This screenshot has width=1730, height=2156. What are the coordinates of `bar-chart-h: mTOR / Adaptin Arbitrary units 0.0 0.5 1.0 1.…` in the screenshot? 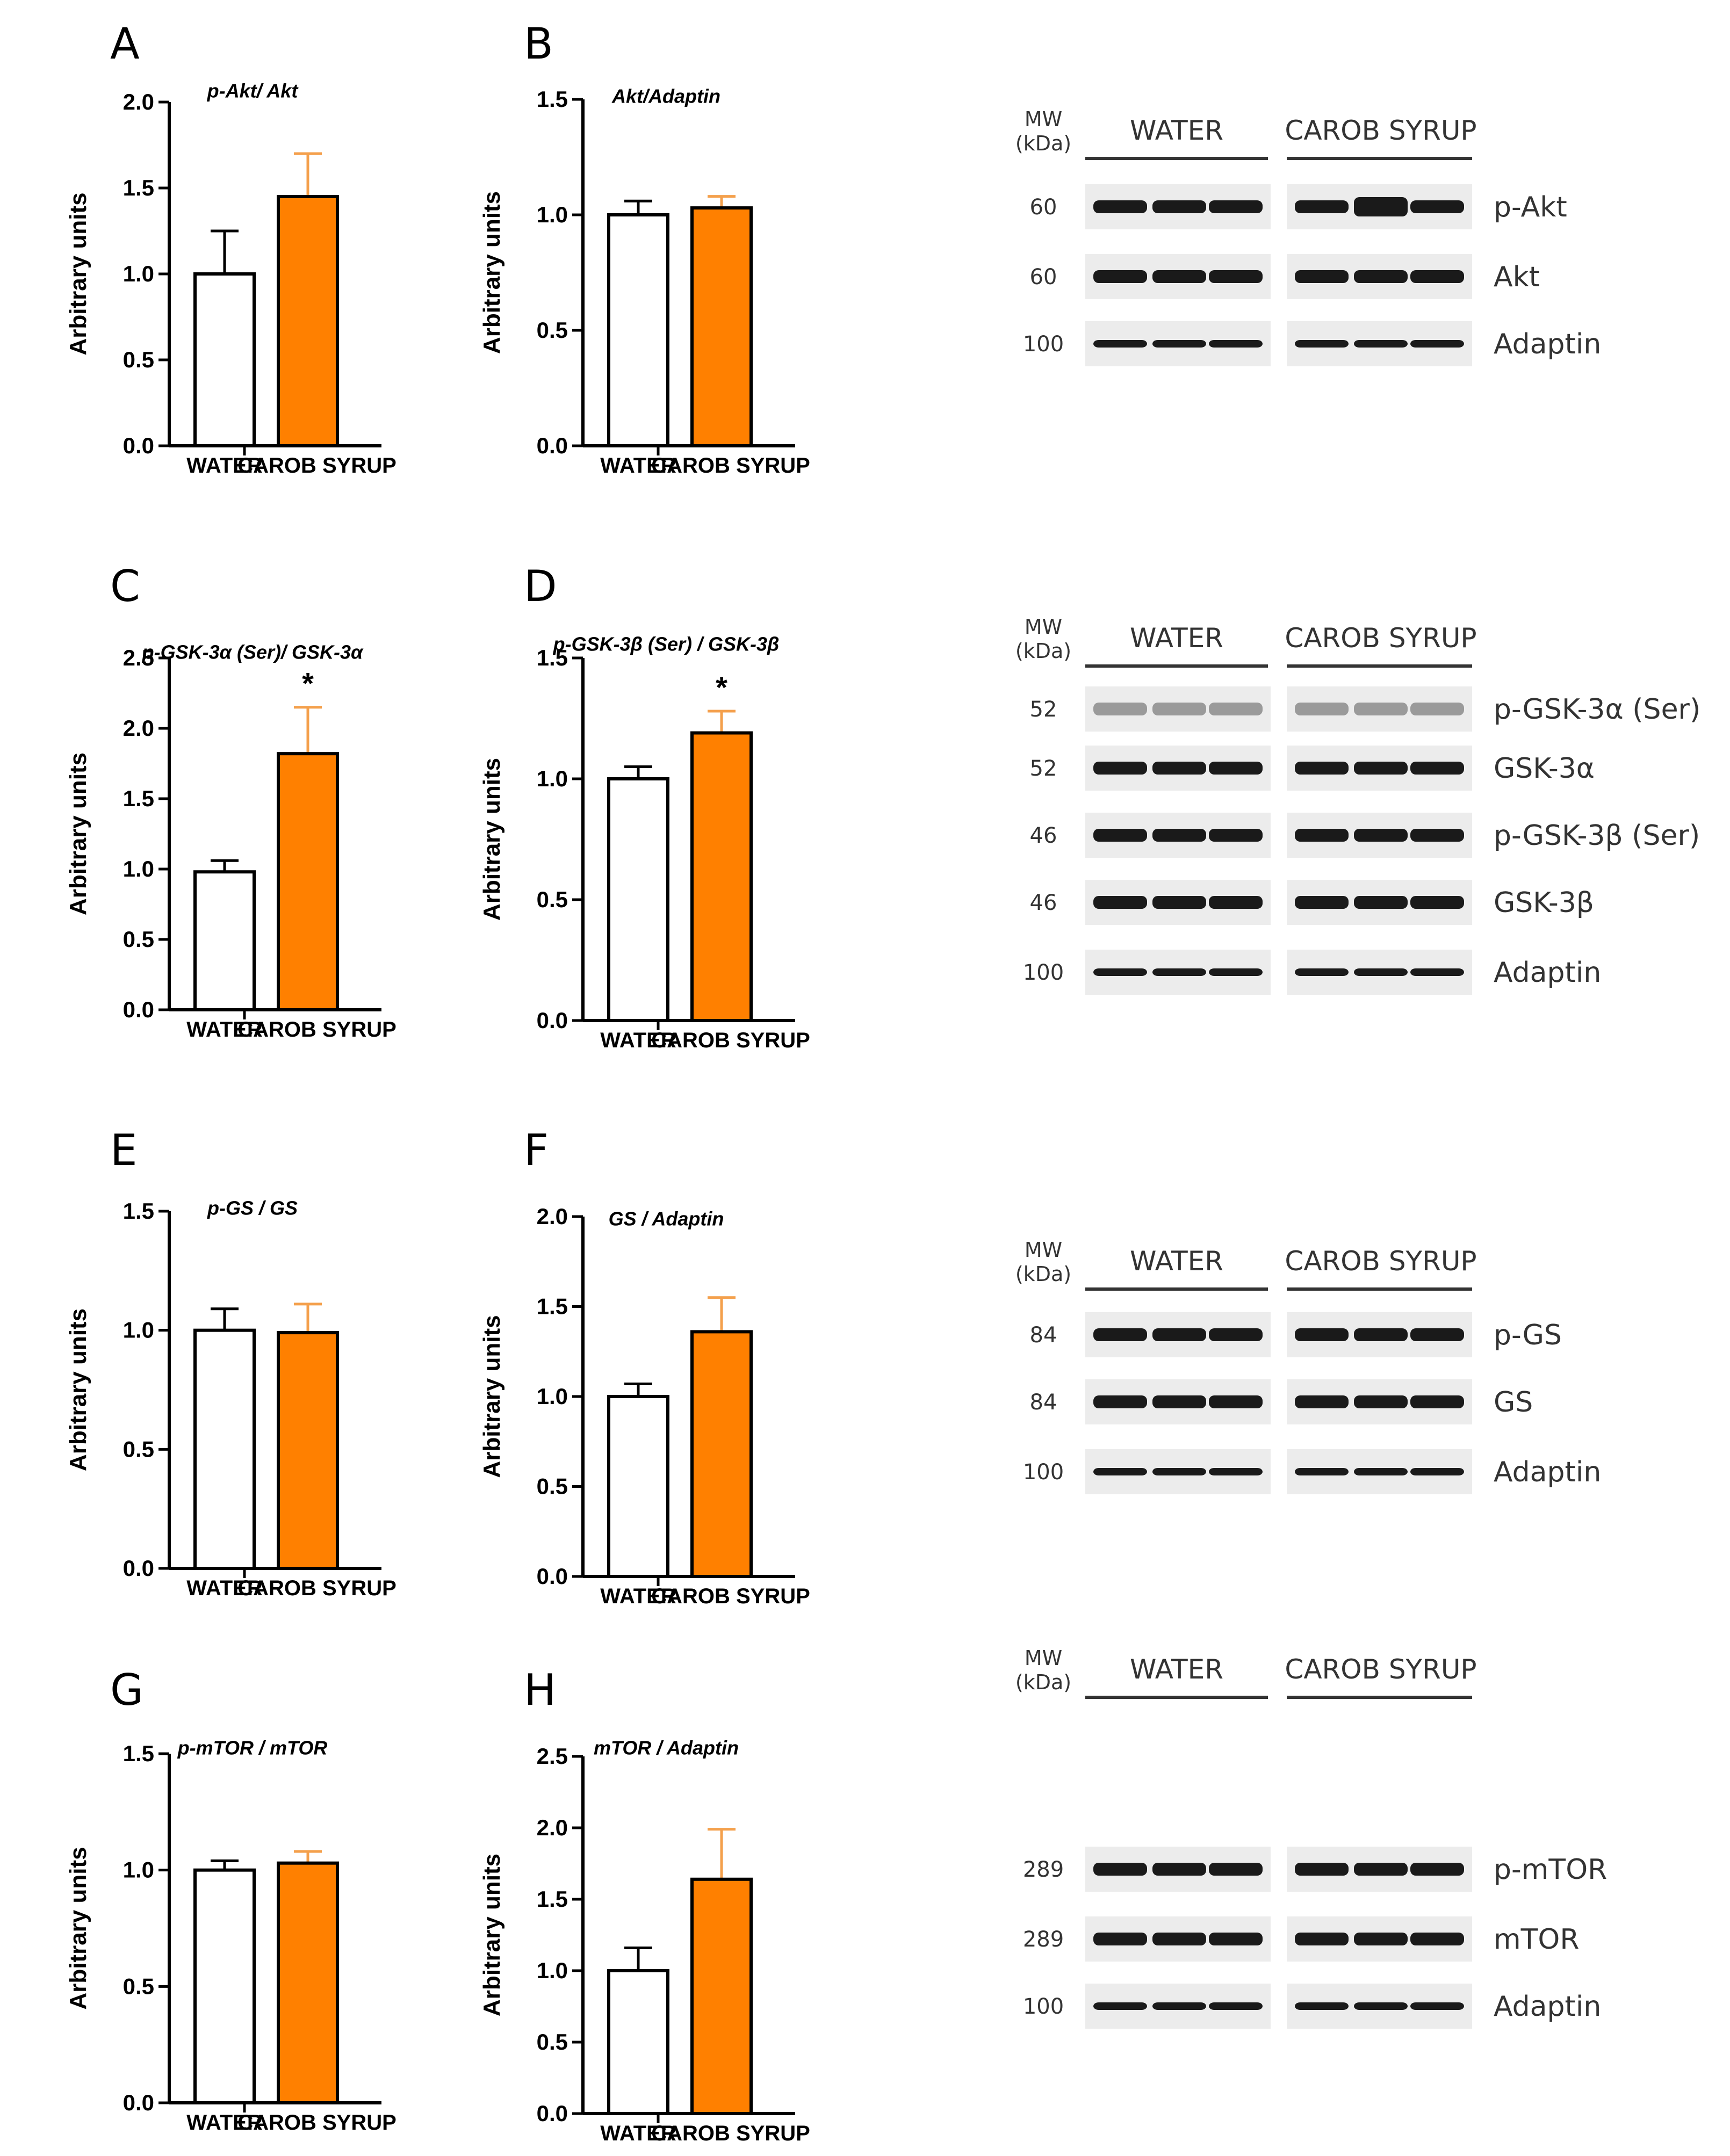 It's located at (644, 1941).